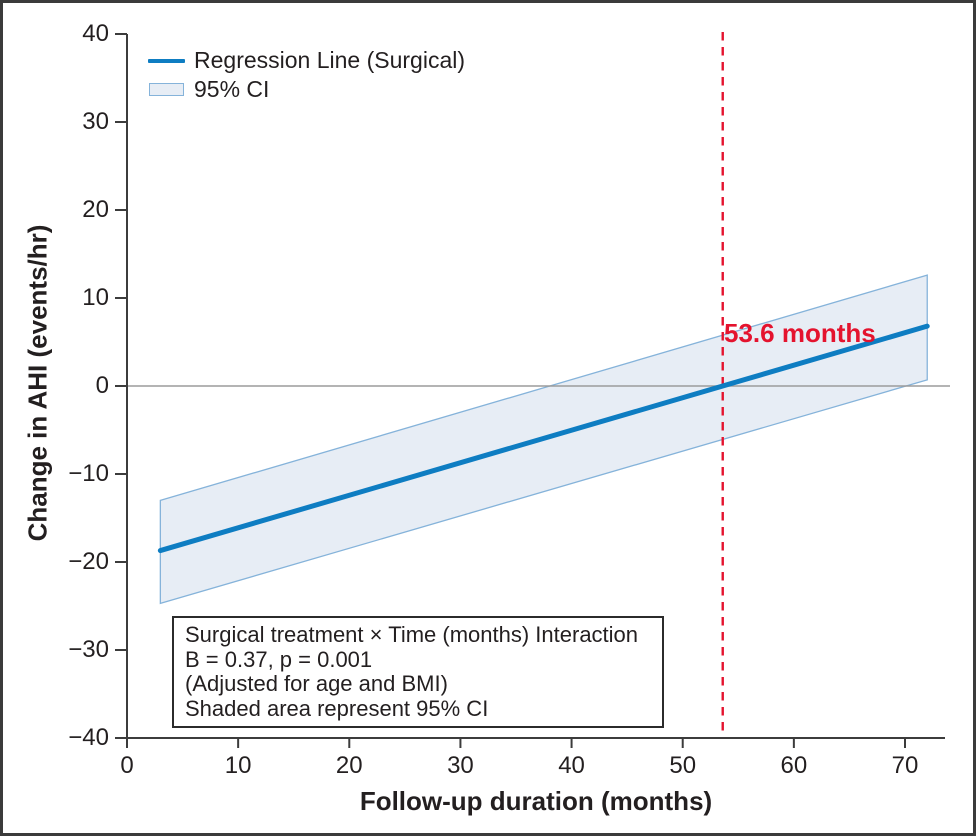 Image resolution: width=976 pixels, height=836 pixels. What do you see at coordinates (349, 765) in the screenshot?
I see `x-tick-label: 20` at bounding box center [349, 765].